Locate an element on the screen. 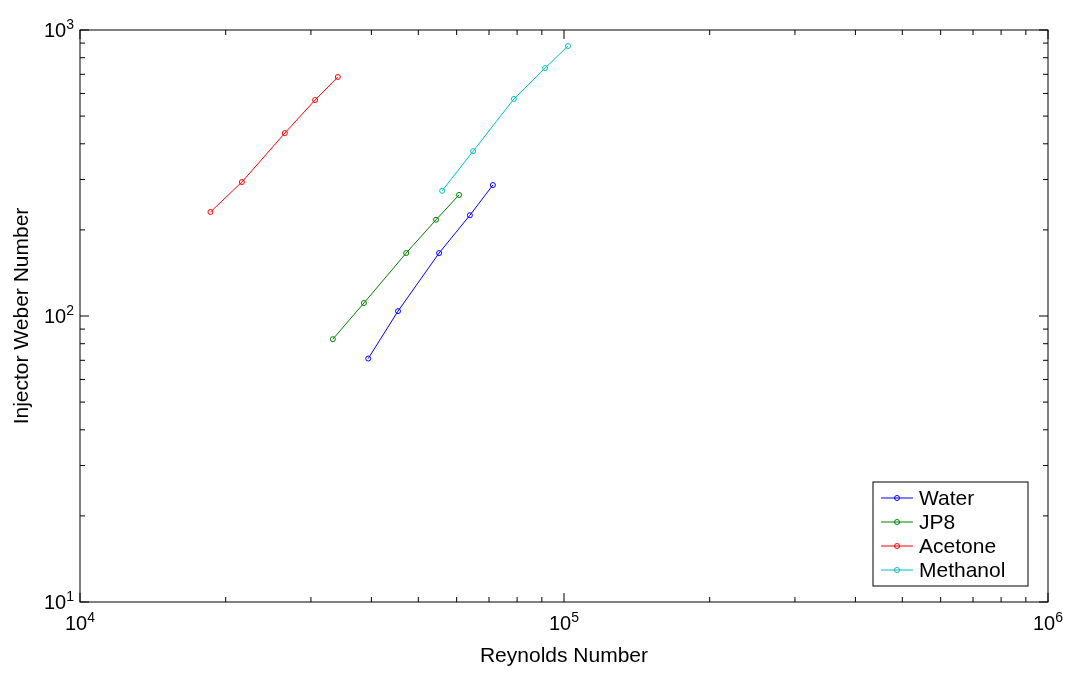 This screenshot has height=675, width=1073. legend-label: Water is located at coordinates (947, 497).